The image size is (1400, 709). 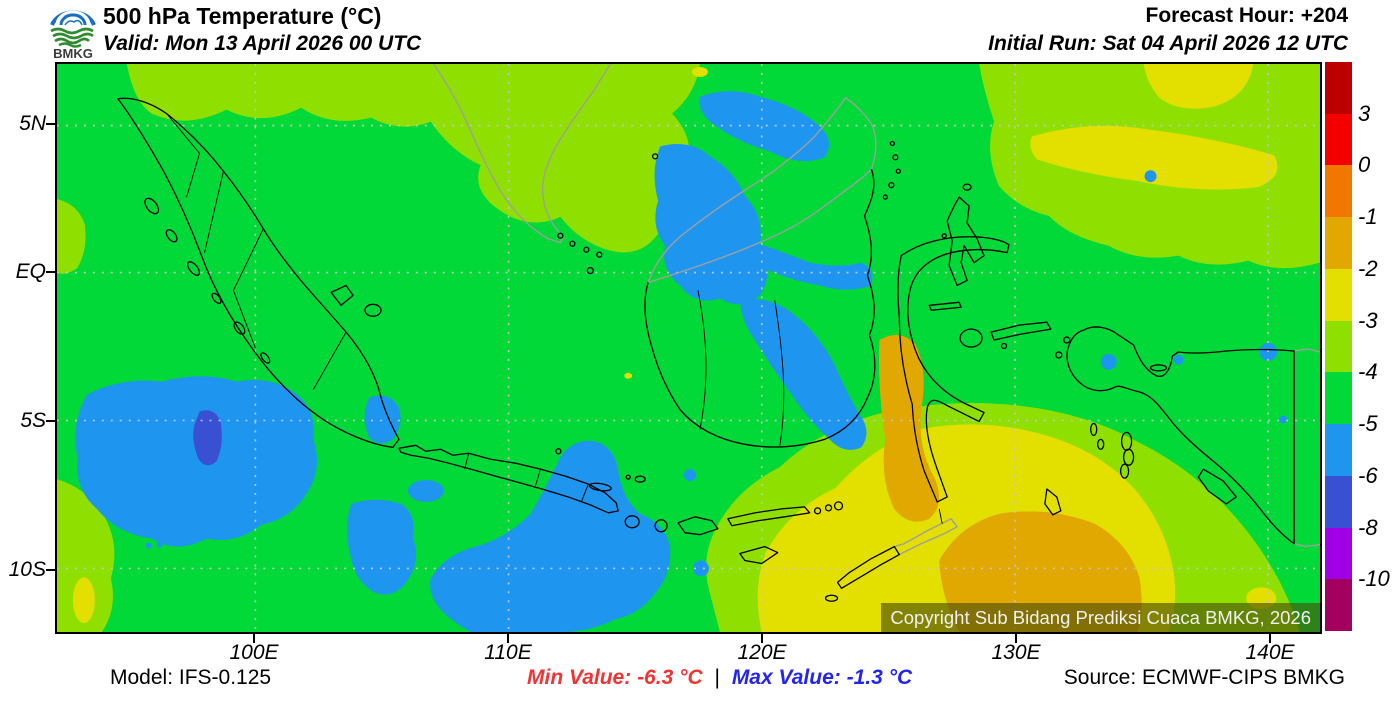 I want to click on source-label: Source: ECMWF-CIPS BMKG, so click(x=1204, y=677).